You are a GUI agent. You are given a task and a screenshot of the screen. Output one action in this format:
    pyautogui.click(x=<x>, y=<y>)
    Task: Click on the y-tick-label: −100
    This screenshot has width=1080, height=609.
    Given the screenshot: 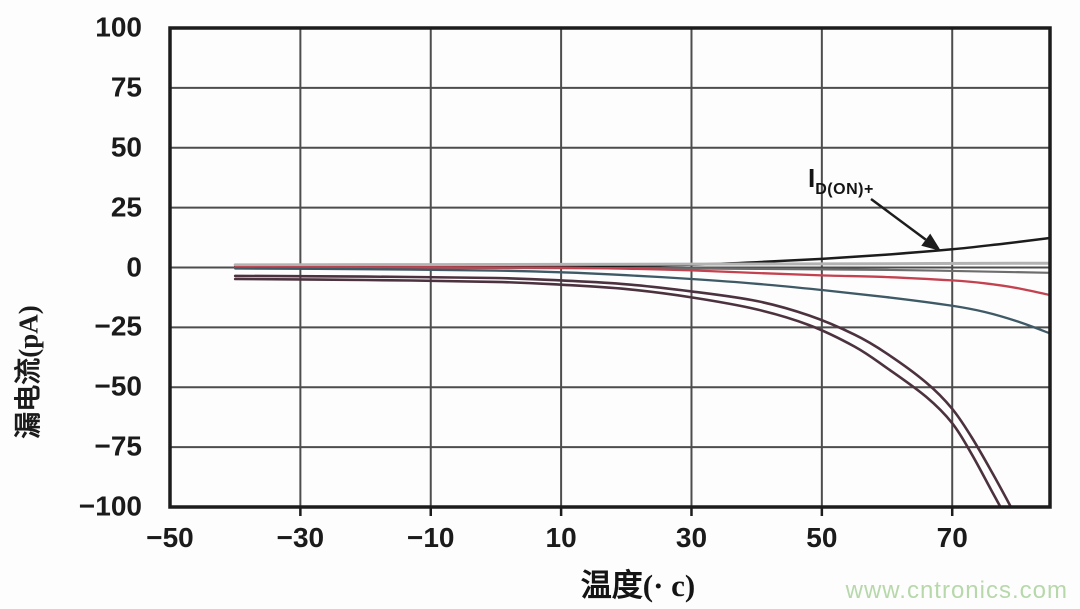 What is the action you would take?
    pyautogui.click(x=110, y=506)
    